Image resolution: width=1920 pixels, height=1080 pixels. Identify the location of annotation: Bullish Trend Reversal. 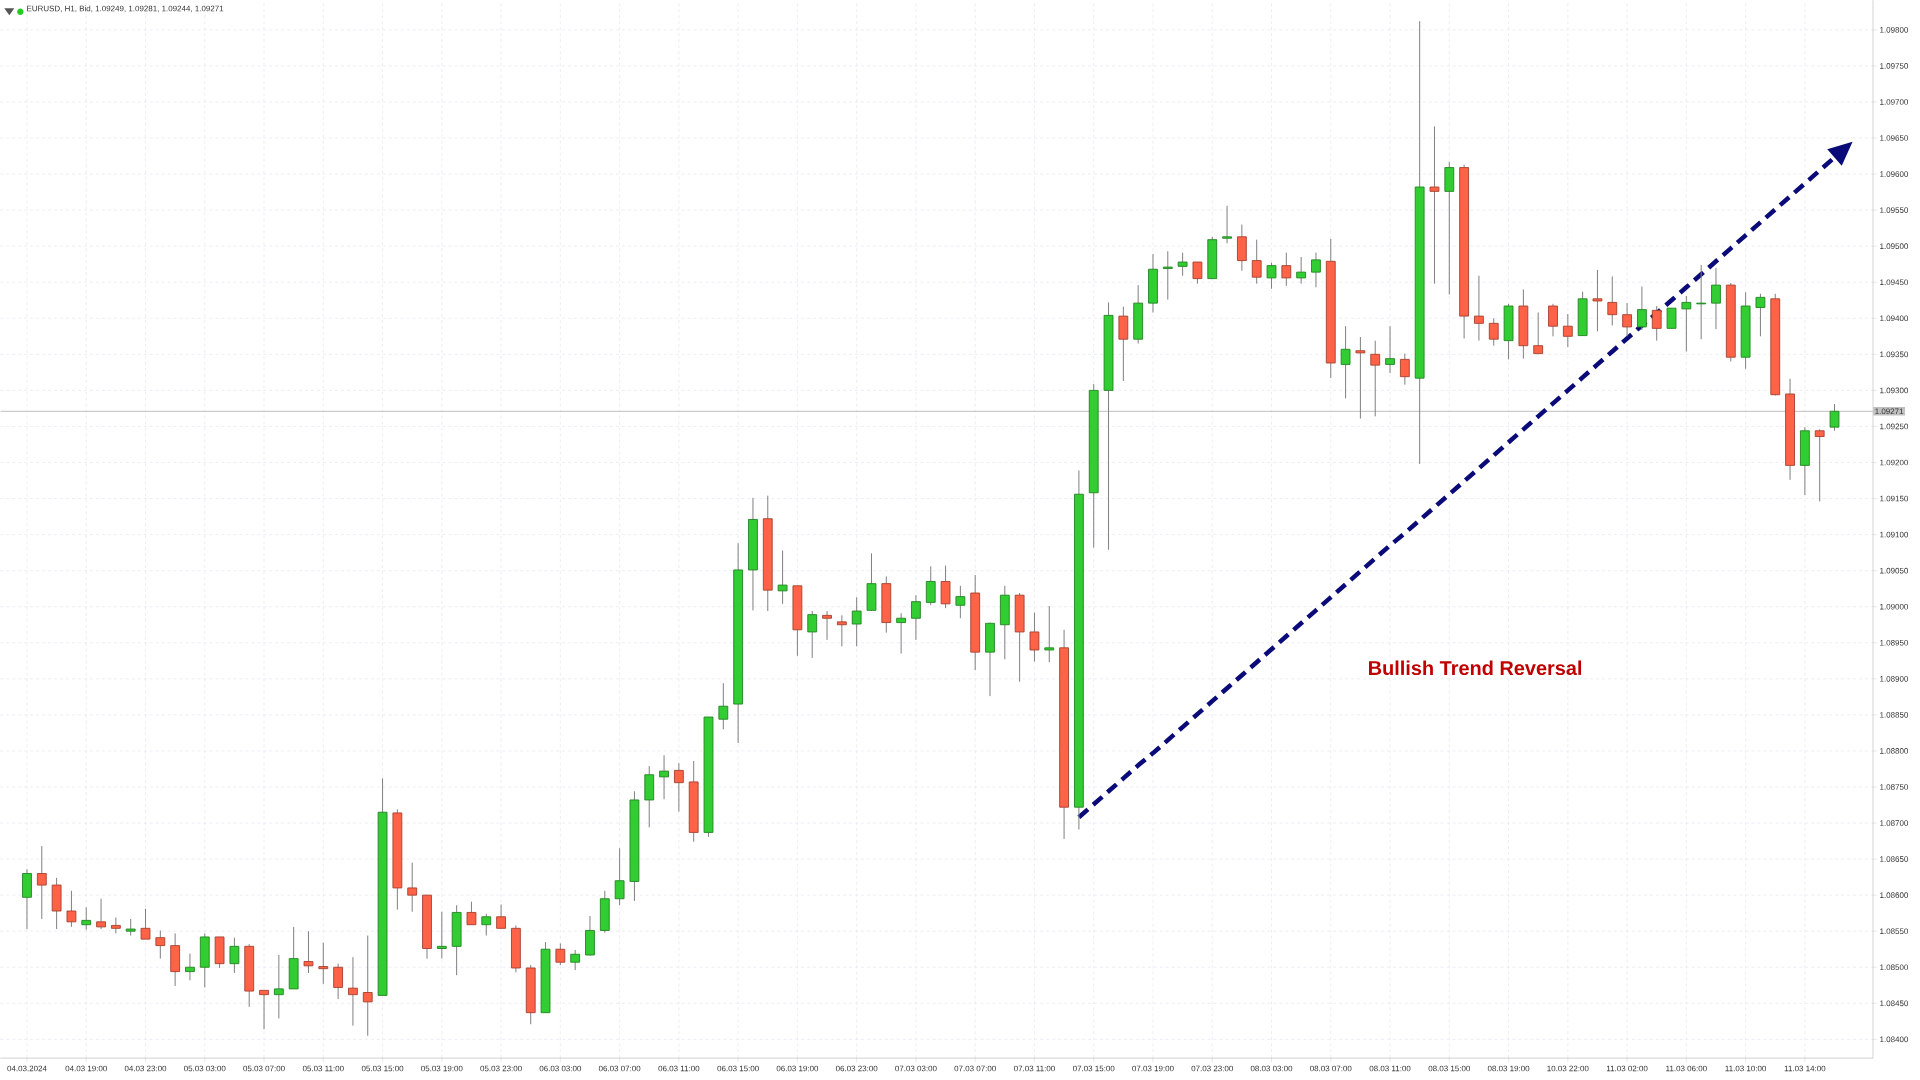
(1475, 668).